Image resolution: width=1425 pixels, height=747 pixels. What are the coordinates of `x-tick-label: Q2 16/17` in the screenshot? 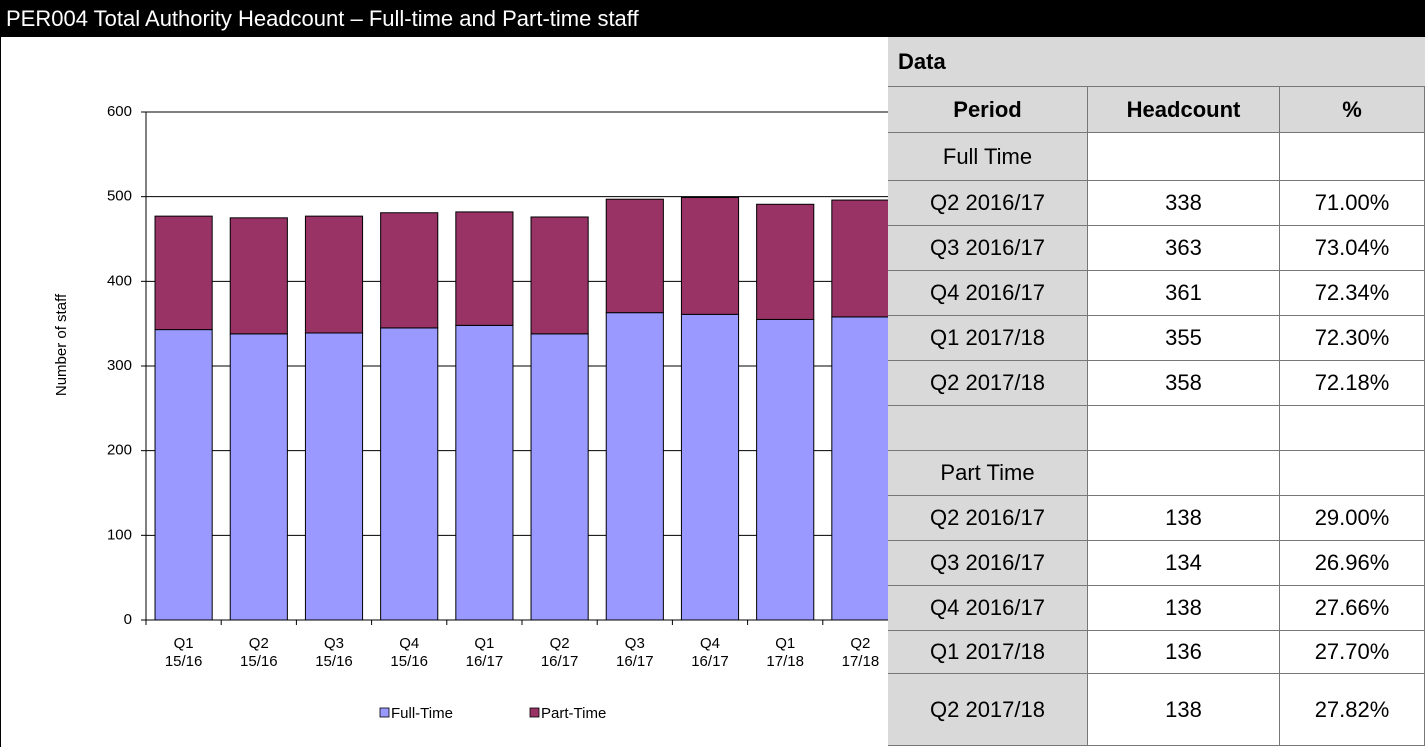 It's located at (560, 652).